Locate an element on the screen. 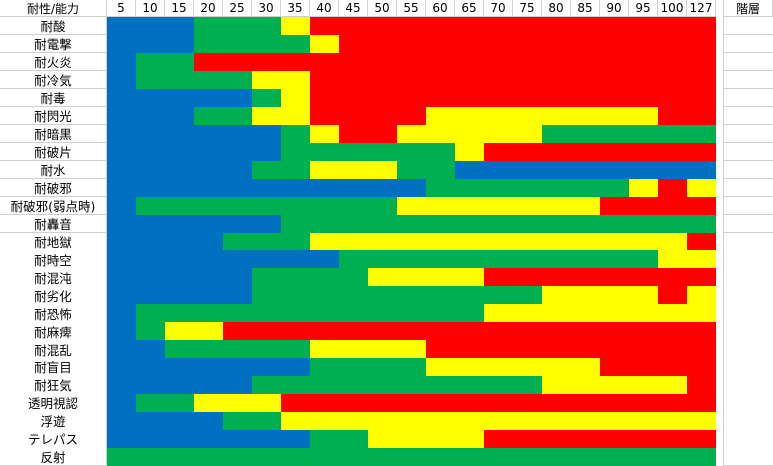 The width and height of the screenshot is (773, 466). row-label: 耐地獄 is located at coordinates (53, 241).